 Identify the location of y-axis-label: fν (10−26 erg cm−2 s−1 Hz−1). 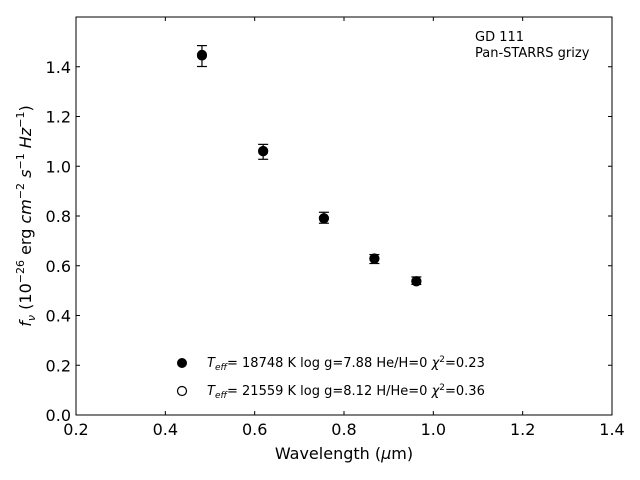
(26, 215).